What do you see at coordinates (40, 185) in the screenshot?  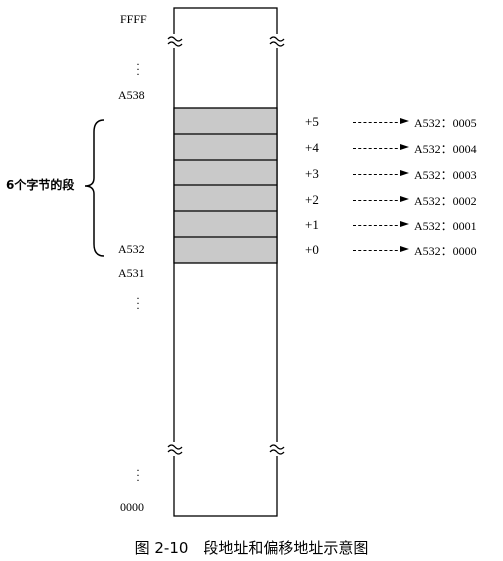 I see `segment-size-label: 6个字节的段` at bounding box center [40, 185].